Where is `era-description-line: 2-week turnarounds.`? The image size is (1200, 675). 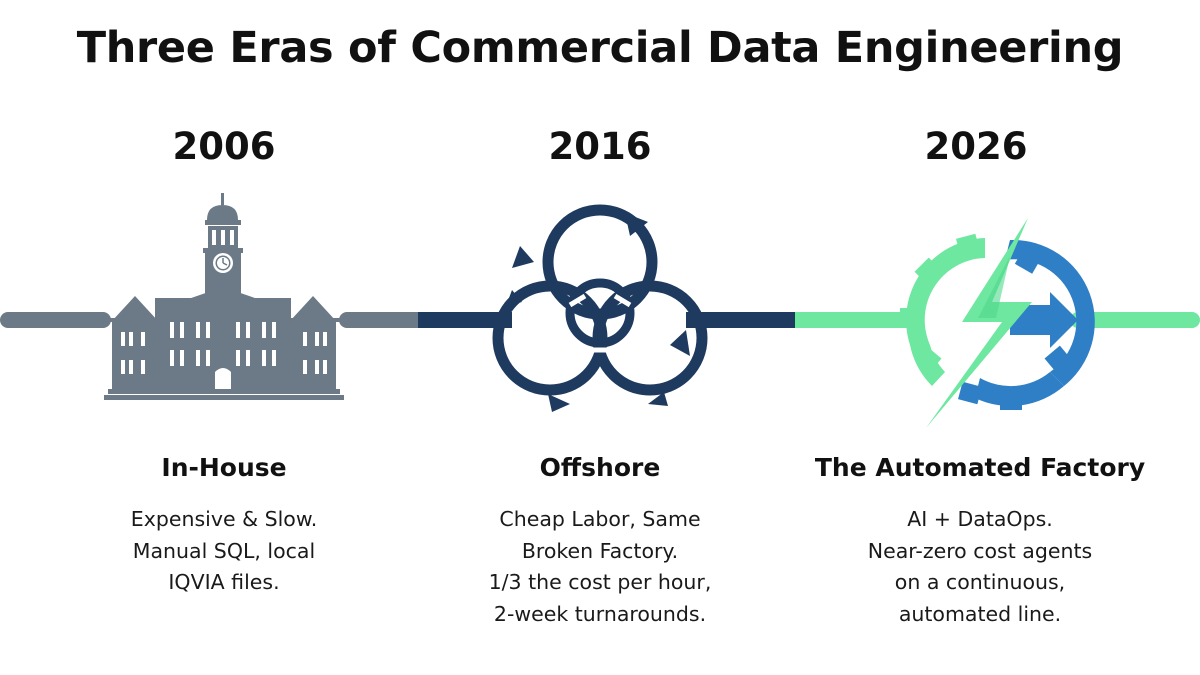 era-description-line: 2-week turnarounds. is located at coordinates (600, 613).